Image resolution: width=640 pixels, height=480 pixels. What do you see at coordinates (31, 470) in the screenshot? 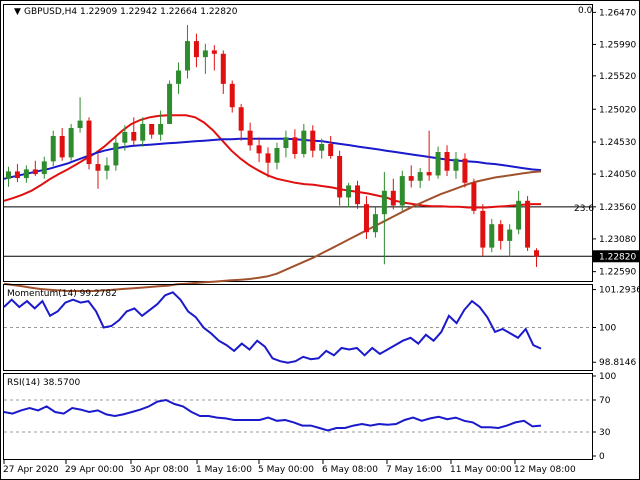
I see `time-tick-label: 27 Apr 2020` at bounding box center [31, 470].